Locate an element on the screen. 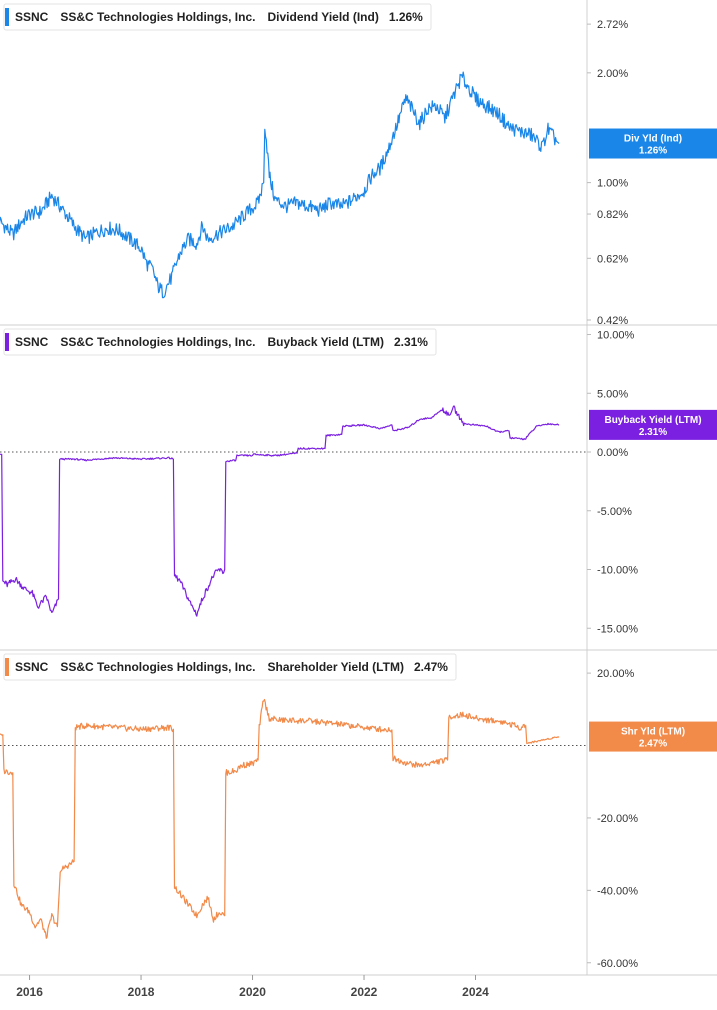  current-value-badge: Buyback Yield (LTM)2.31% is located at coordinates (653, 424).